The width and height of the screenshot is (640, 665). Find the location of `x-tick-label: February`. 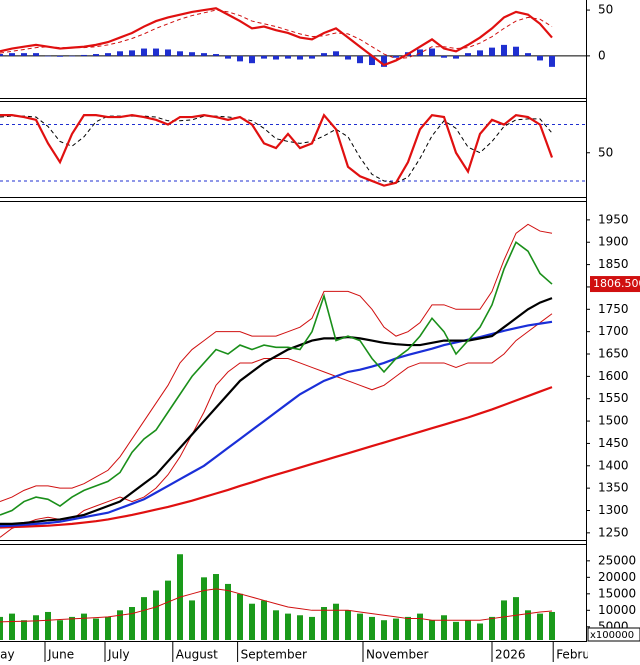

x-tick-label: February is located at coordinates (582, 655).